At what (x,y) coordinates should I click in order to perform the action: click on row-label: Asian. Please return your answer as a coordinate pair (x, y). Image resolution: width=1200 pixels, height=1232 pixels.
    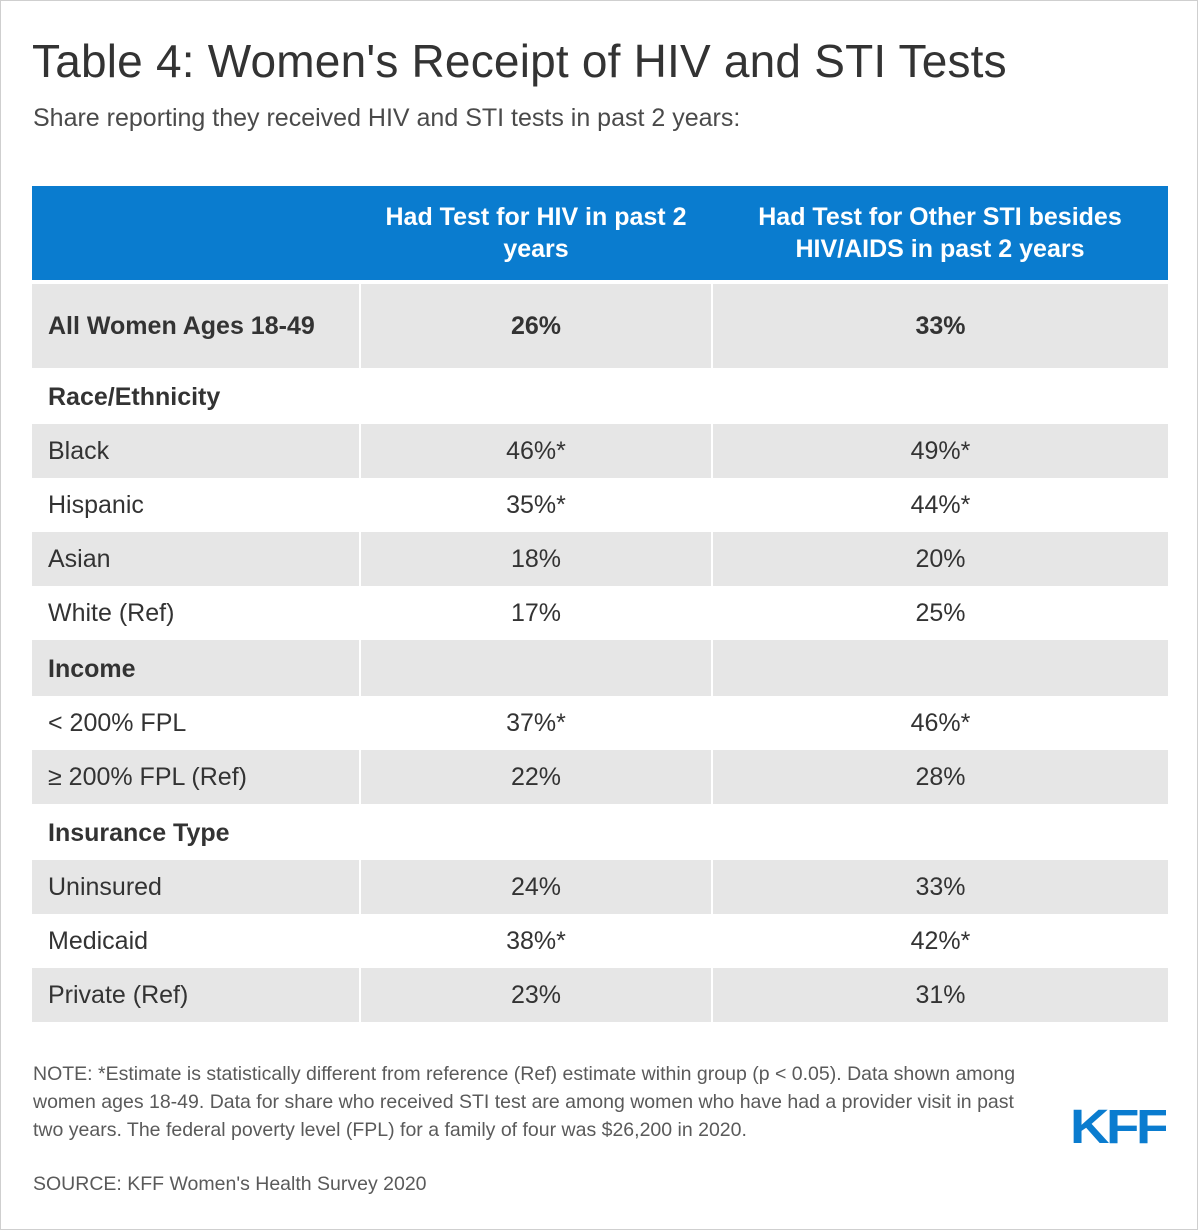
    Looking at the image, I should click on (196, 559).